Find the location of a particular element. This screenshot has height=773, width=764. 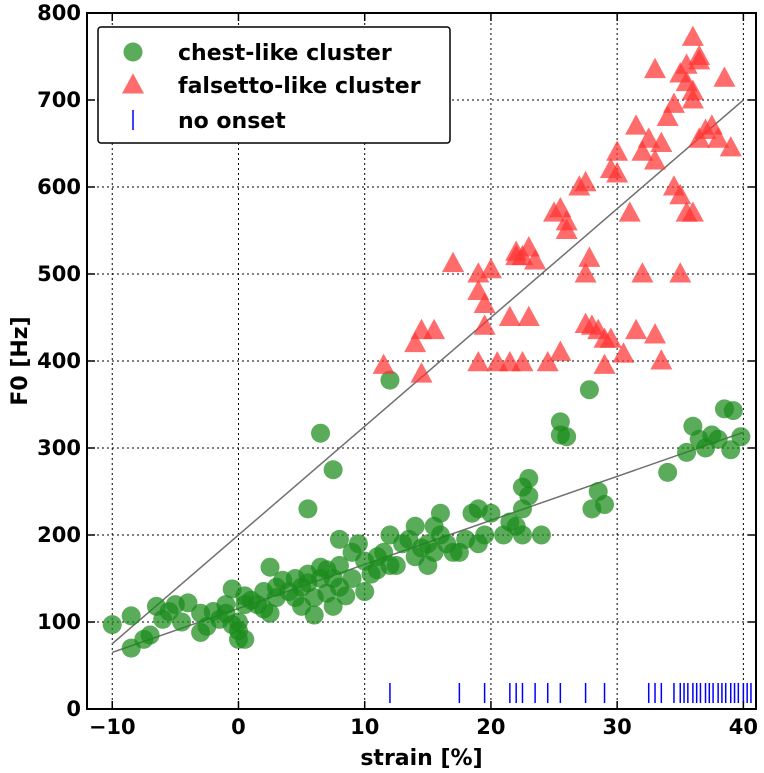

y-tick-label: 500 is located at coordinates (59, 274).